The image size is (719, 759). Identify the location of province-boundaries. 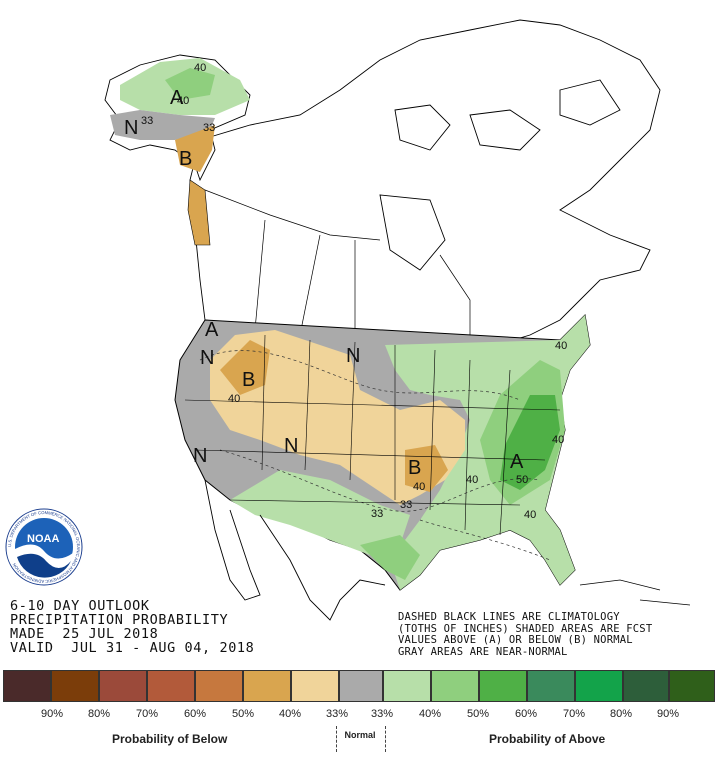
(337, 269).